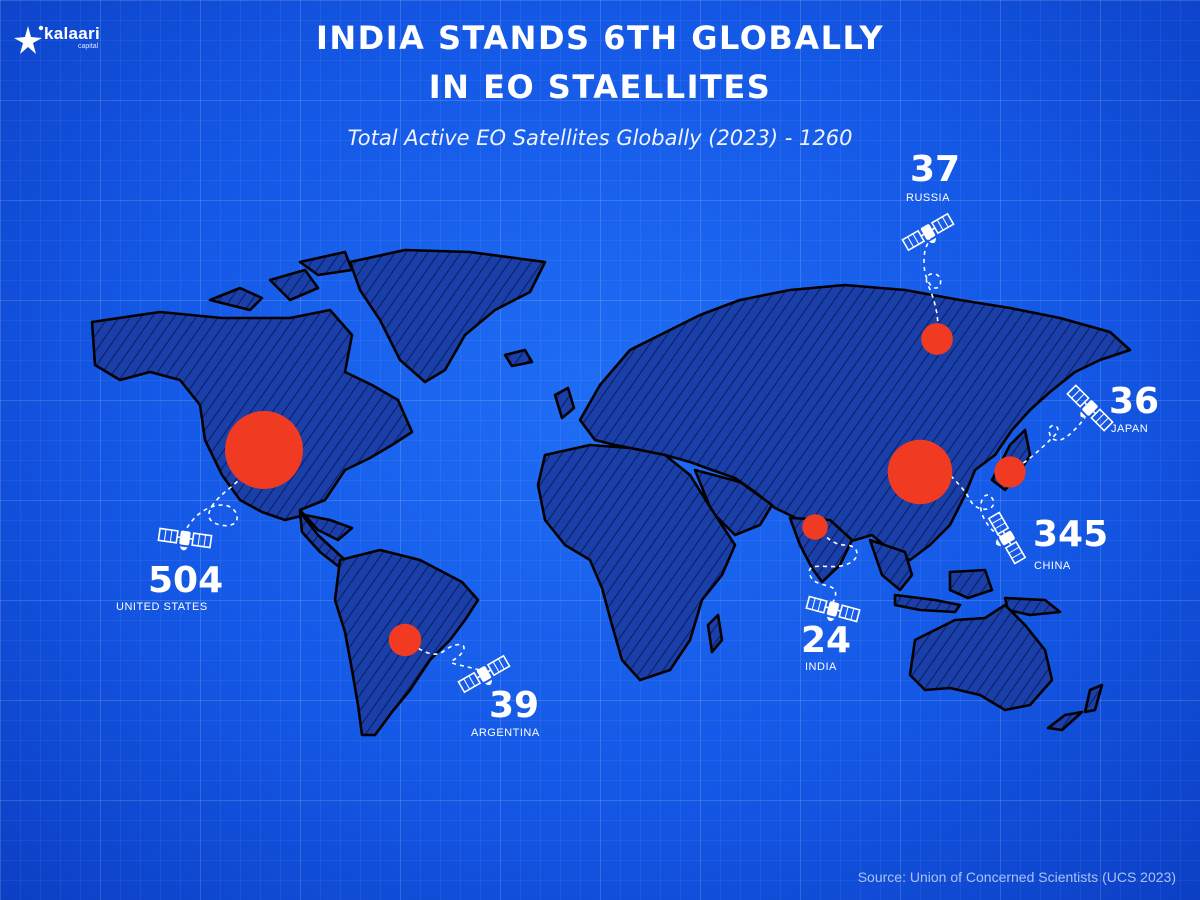  Describe the element at coordinates (600, 87) in the screenshot. I see `page-title-line2: IN EO STAELLITES` at that location.